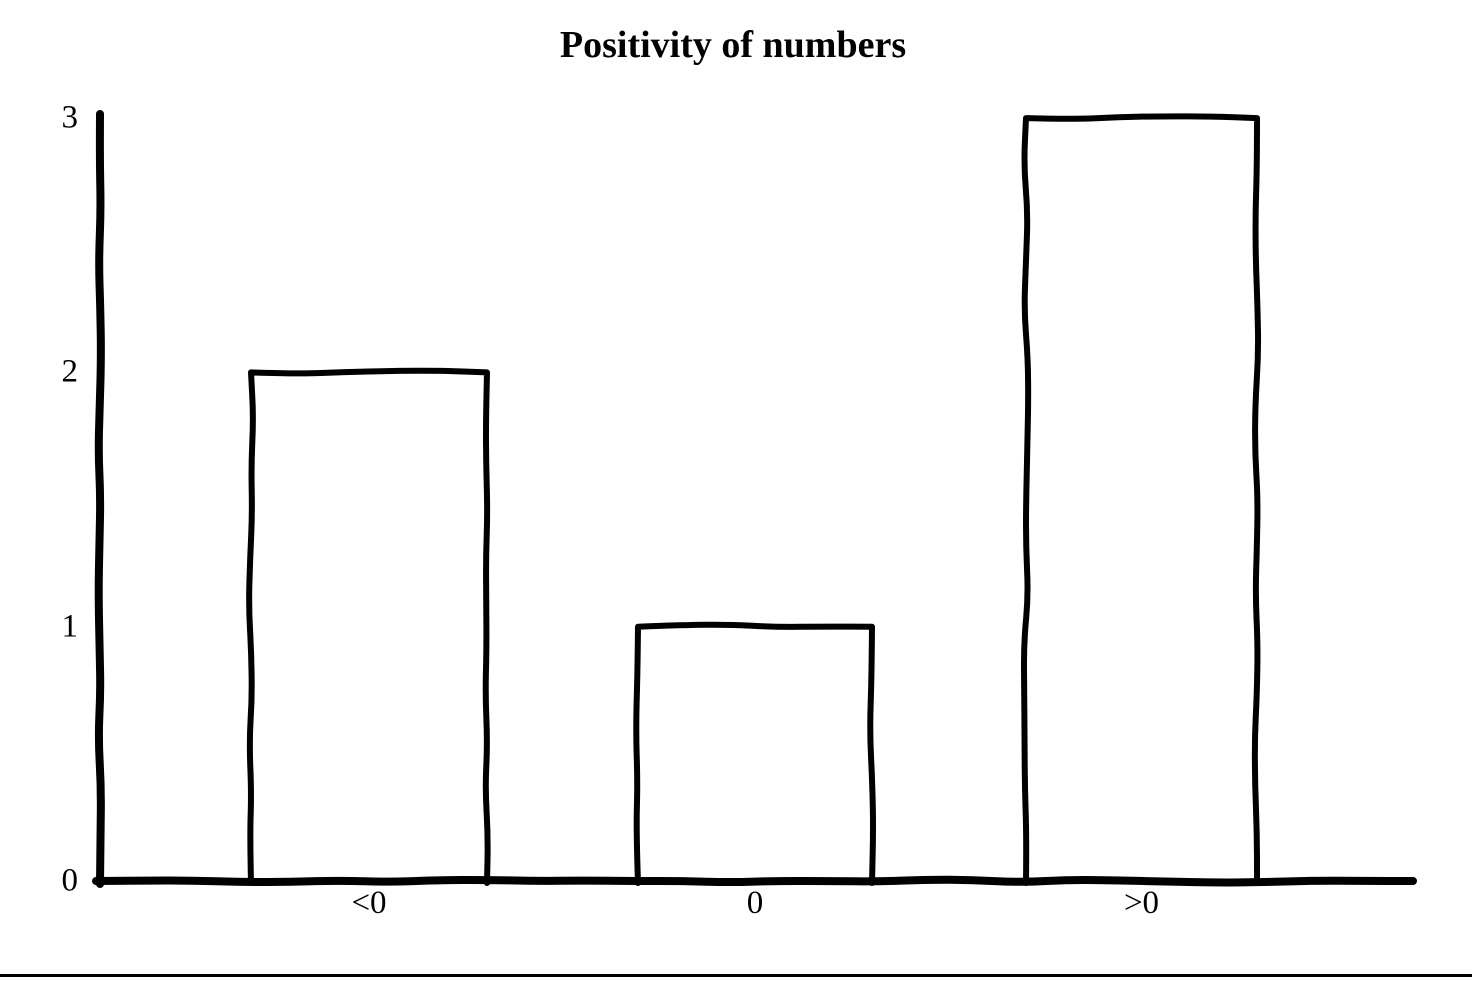  What do you see at coordinates (99, 499) in the screenshot?
I see `y-axis` at bounding box center [99, 499].